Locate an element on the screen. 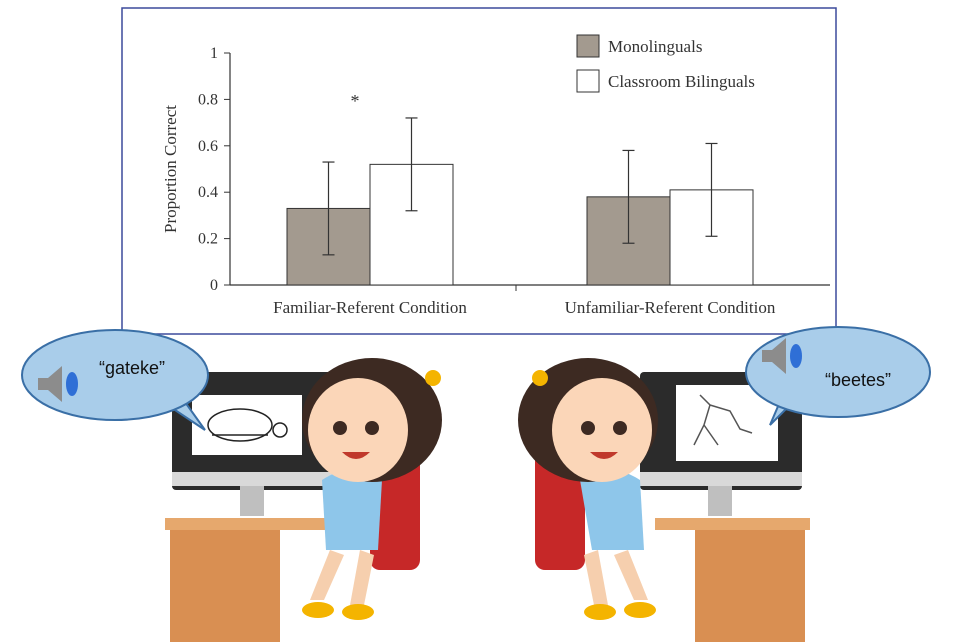 The width and height of the screenshot is (960, 642). right-station is located at coordinates (725, 507).